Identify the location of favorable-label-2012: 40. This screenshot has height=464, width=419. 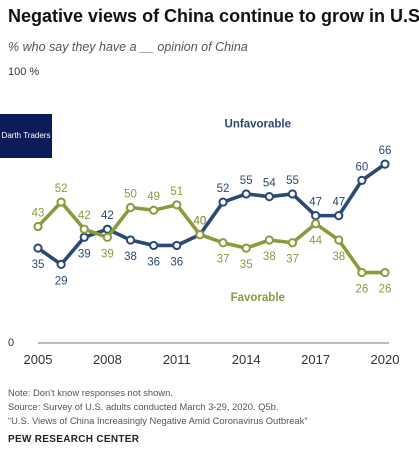
(200, 222).